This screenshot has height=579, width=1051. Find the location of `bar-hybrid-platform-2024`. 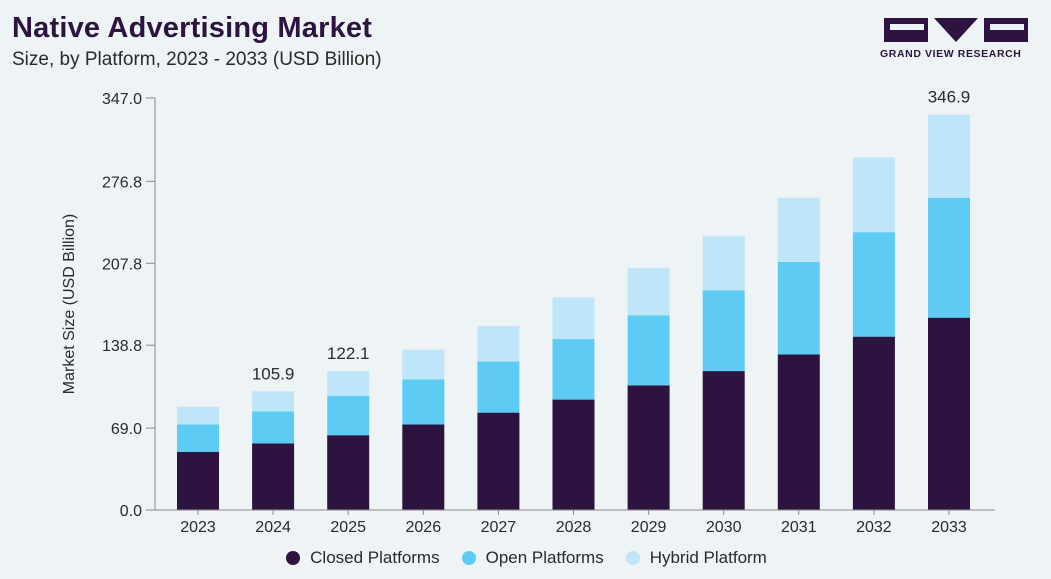

bar-hybrid-platform-2024 is located at coordinates (273, 401).